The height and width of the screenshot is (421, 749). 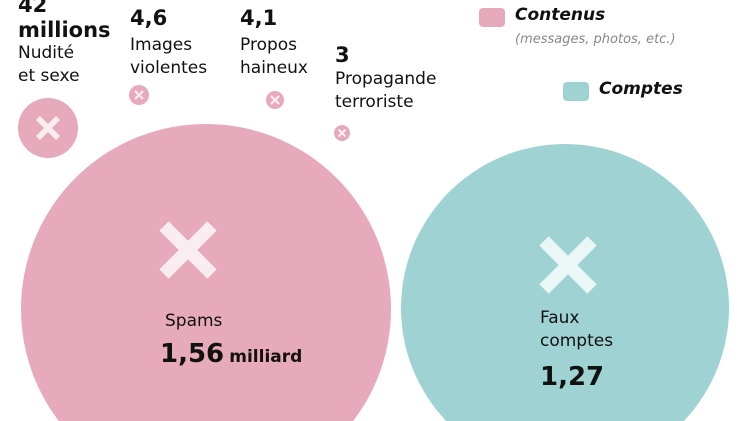 What do you see at coordinates (46, 53) in the screenshot?
I see `nudite-label-1: Nudité` at bounding box center [46, 53].